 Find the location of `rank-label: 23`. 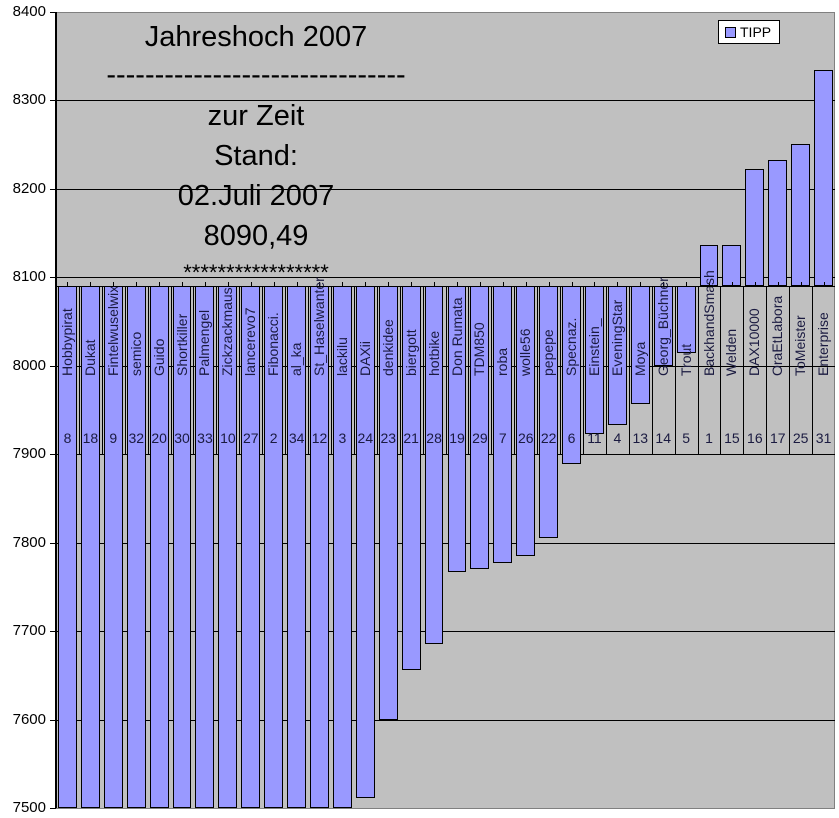

rank-label: 23 is located at coordinates (388, 438).